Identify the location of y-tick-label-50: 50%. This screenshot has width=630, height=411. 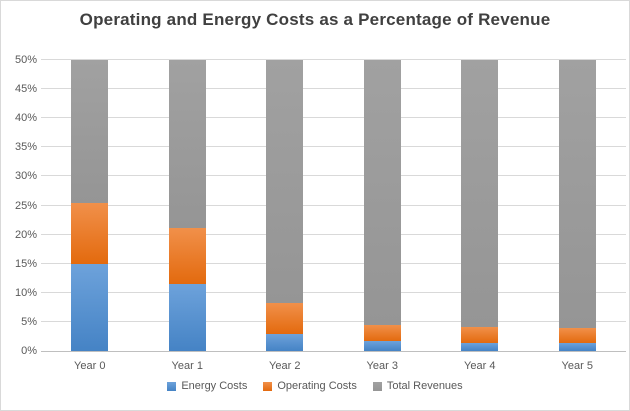
(25, 60).